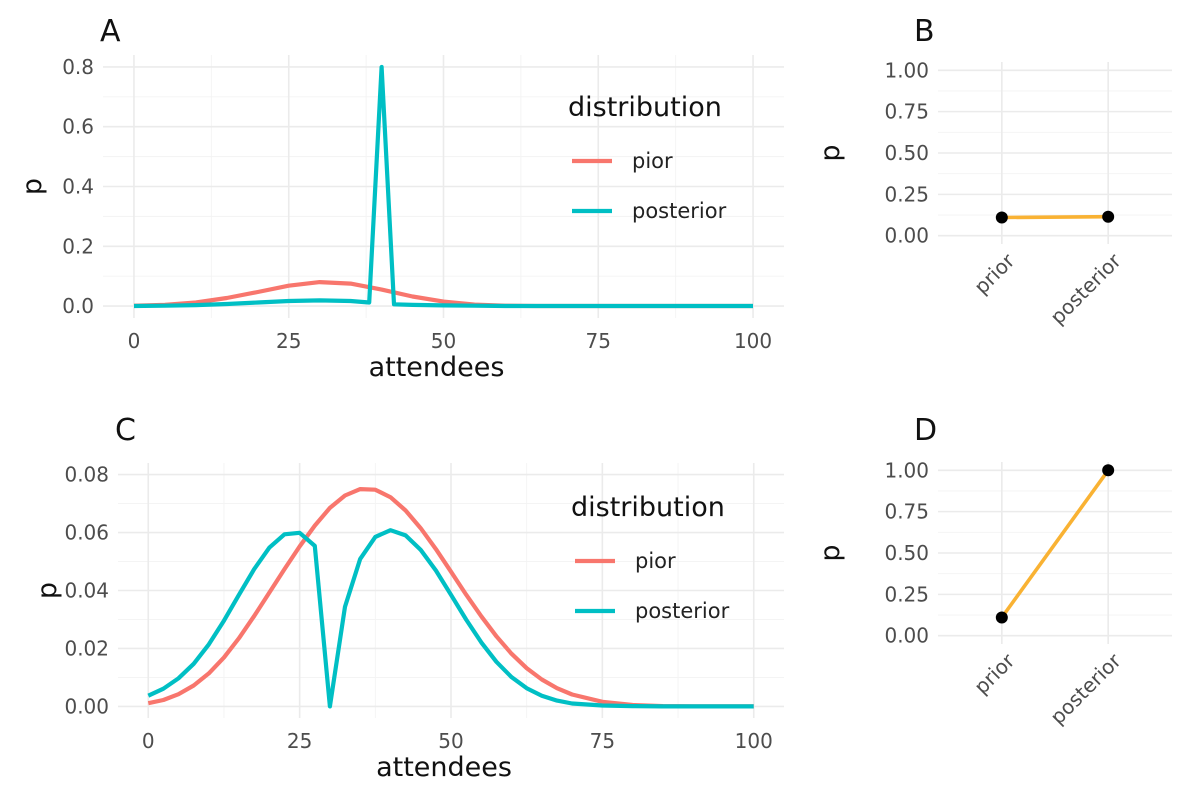 The image size is (1200, 800). Describe the element at coordinates (86, 475) in the screenshot. I see `y-tick-label: 0.08` at that location.